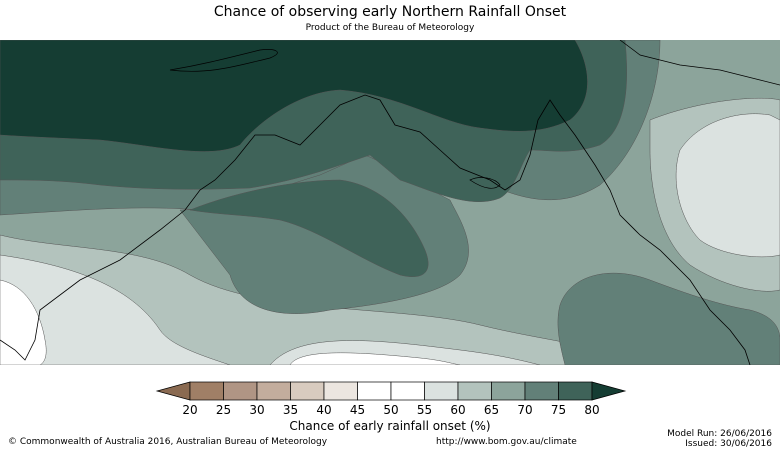  What do you see at coordinates (323, 410) in the screenshot?
I see `colorbar-tick-label: 40` at bounding box center [323, 410].